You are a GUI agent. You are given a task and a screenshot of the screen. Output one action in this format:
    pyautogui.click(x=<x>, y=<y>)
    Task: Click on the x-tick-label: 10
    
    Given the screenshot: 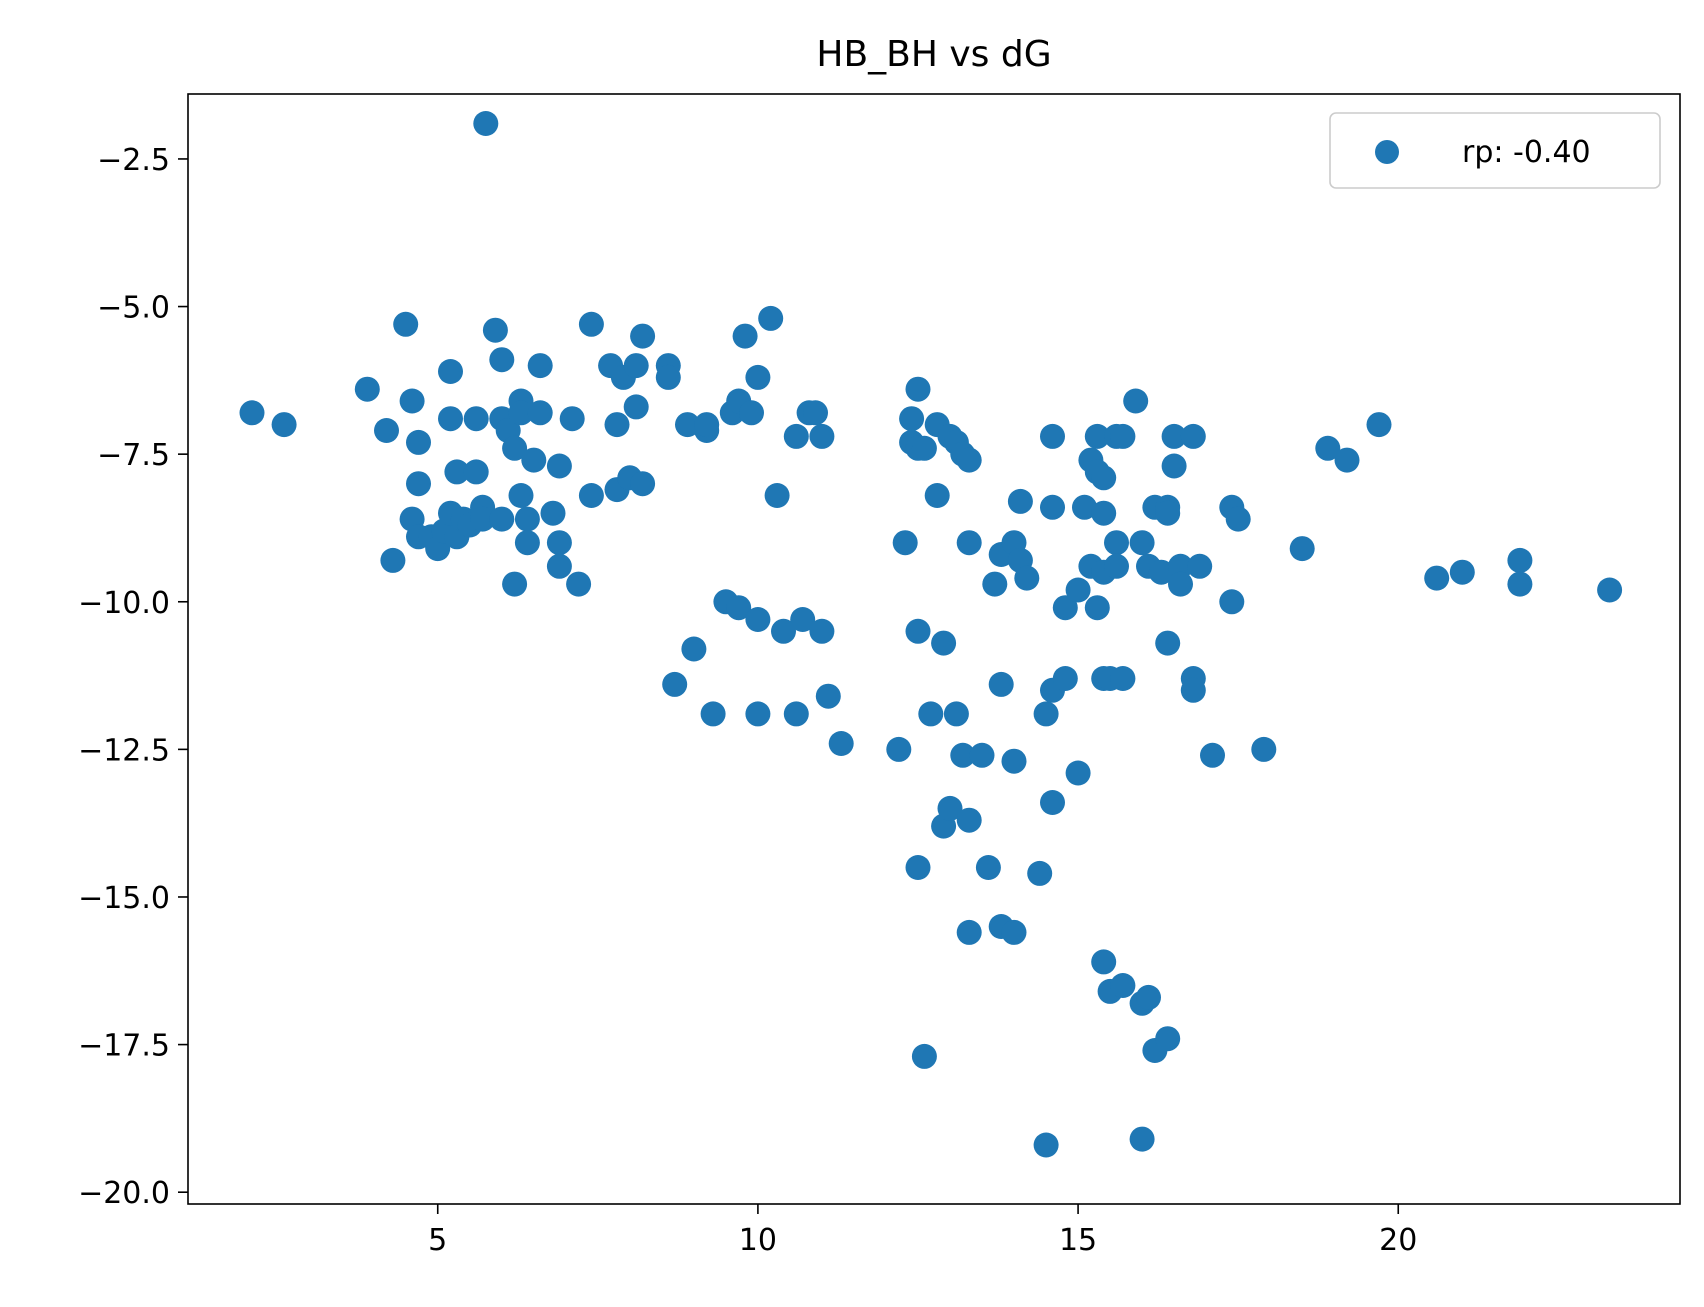 What is the action you would take?
    pyautogui.click(x=758, y=1240)
    